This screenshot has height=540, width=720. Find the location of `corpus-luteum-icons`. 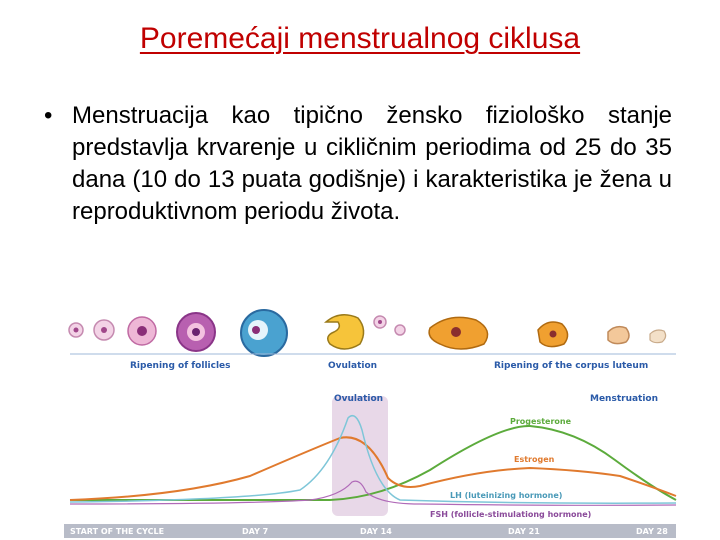

corpus-luteum-icons is located at coordinates (530, 333).